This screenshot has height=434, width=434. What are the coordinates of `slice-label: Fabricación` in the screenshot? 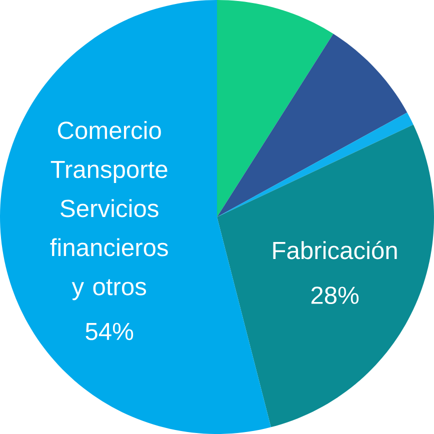 It's located at (335, 250).